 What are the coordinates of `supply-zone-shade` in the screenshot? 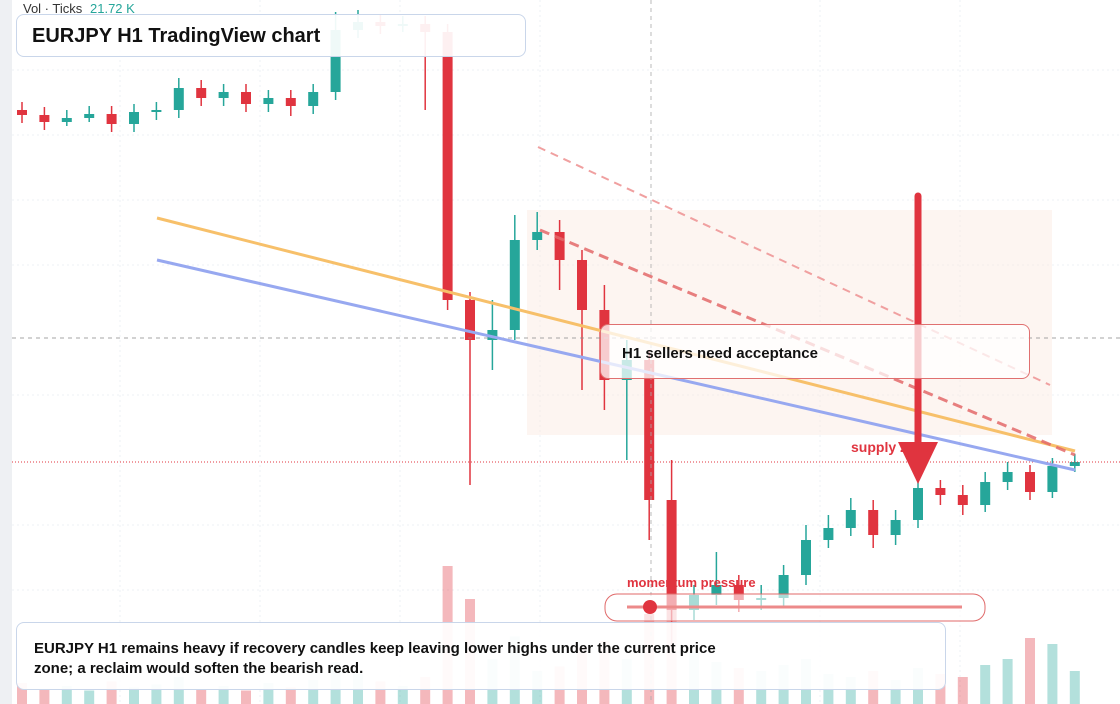 It's located at (789, 322).